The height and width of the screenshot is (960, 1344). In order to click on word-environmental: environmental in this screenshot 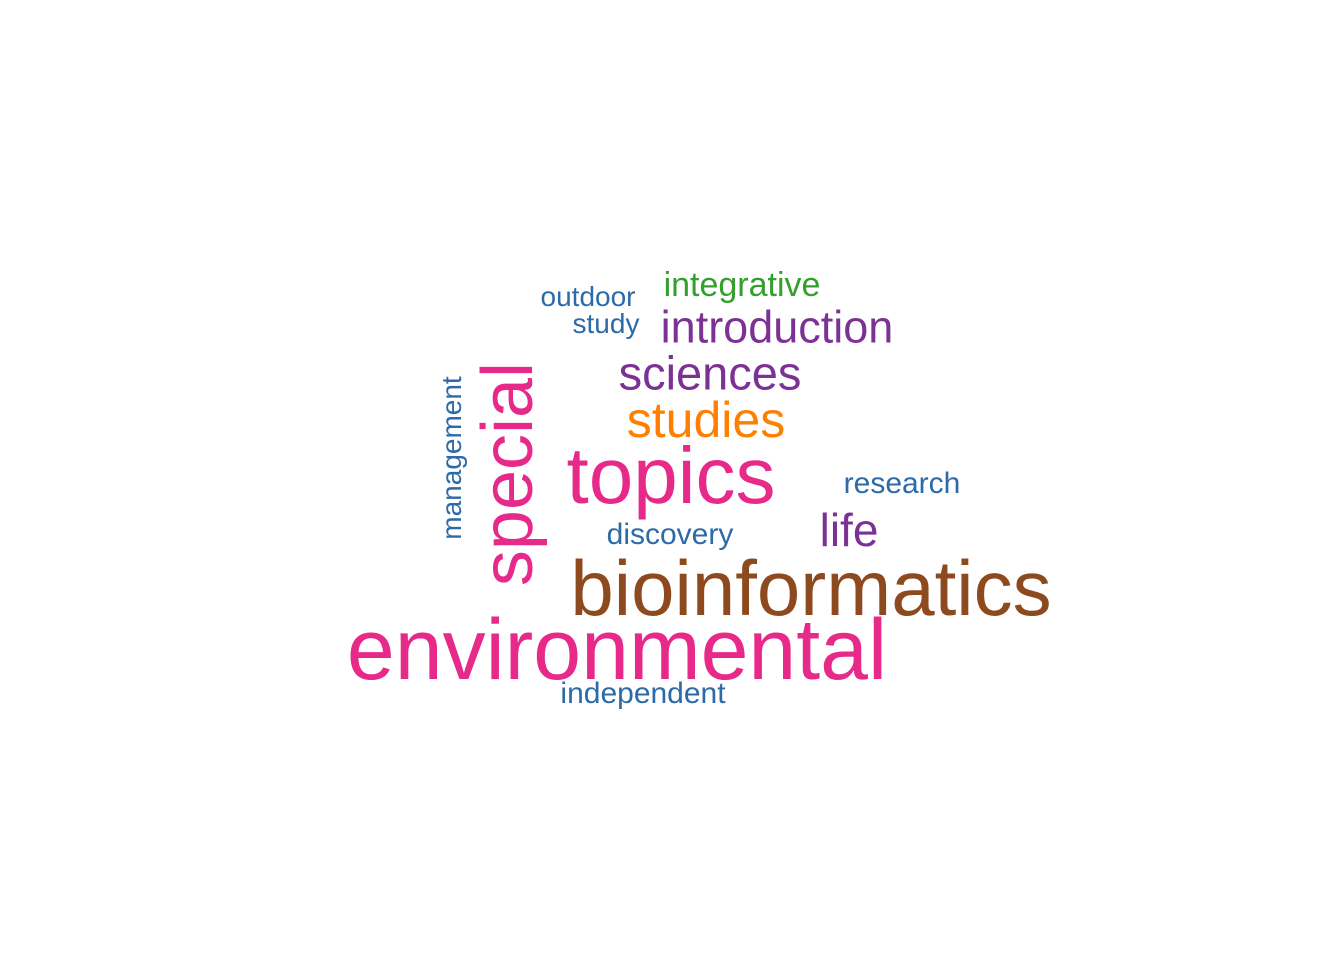, I will do `click(617, 650)`.